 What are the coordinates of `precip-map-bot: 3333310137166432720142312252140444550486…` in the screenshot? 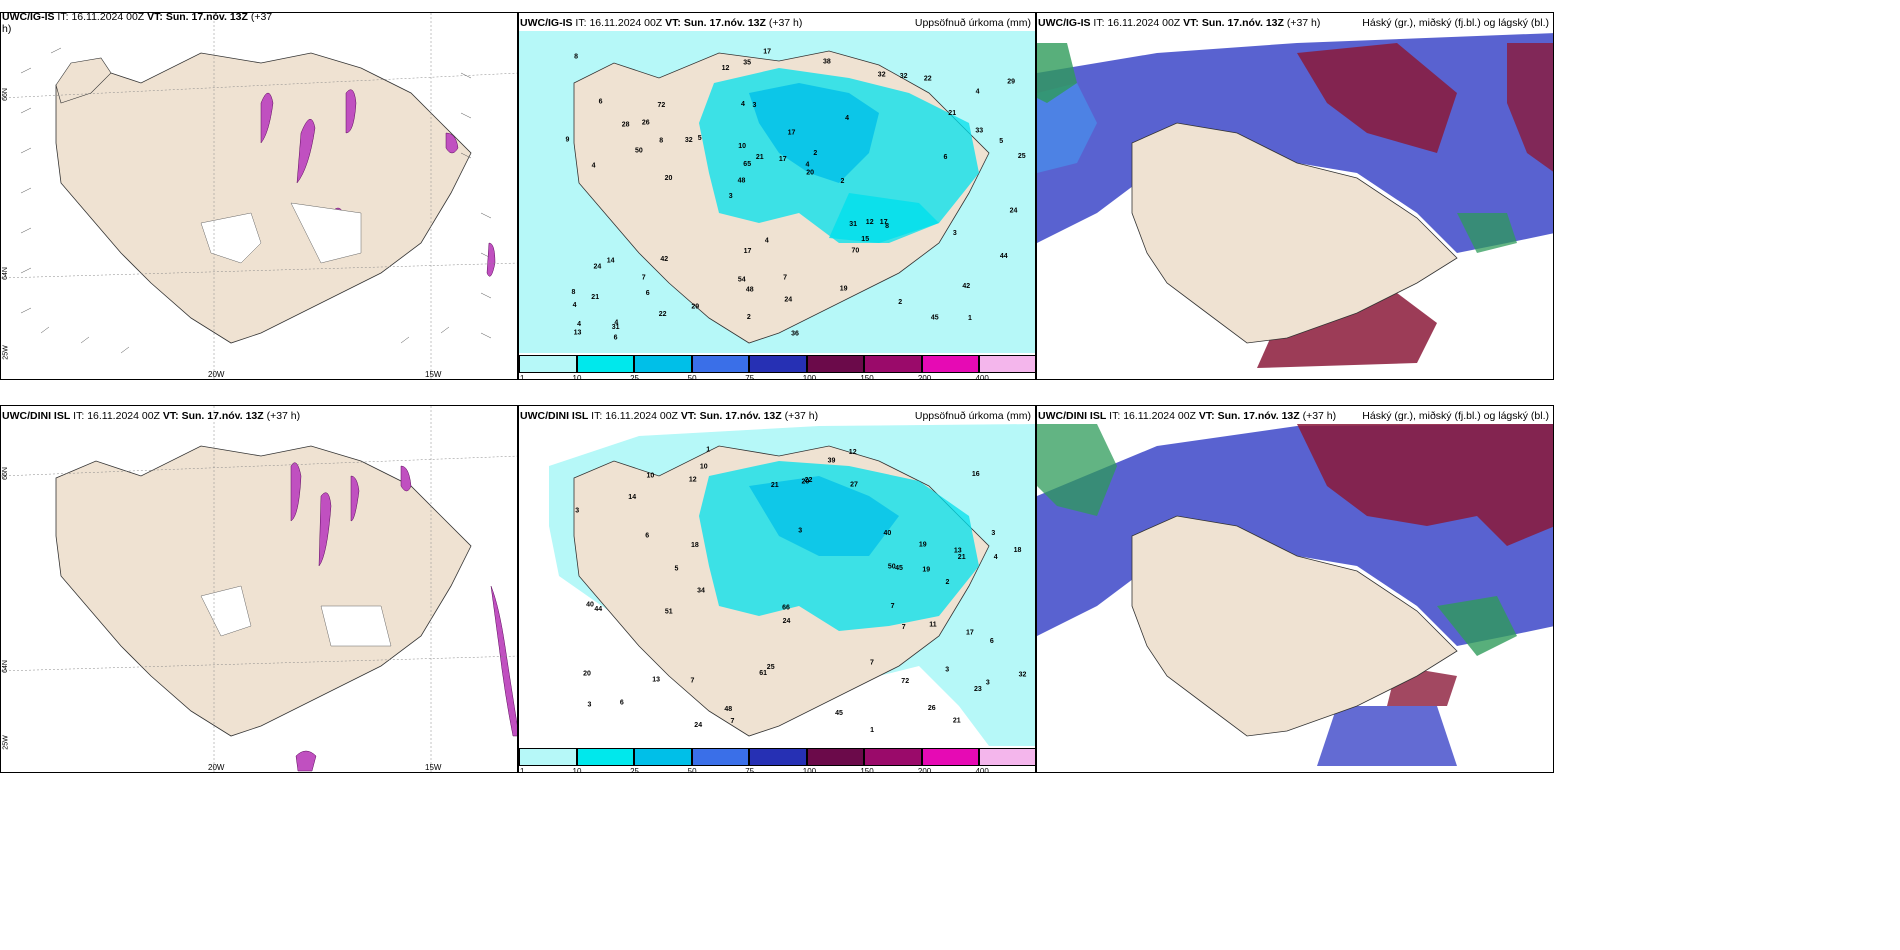 It's located at (777, 585).